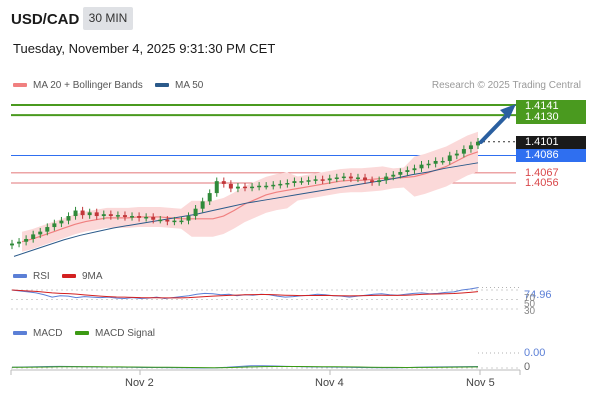  What do you see at coordinates (31, 276) in the screenshot?
I see `legend-rsi: RSI` at bounding box center [31, 276].